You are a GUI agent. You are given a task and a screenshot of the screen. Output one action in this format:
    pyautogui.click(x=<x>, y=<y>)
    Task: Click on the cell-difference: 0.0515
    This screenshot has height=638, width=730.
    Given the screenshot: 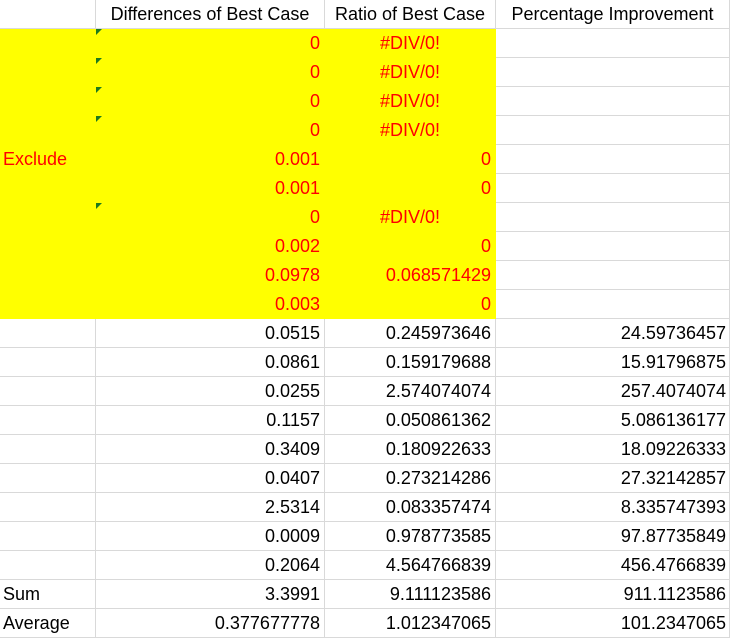 What is the action you would take?
    pyautogui.click(x=210, y=333)
    